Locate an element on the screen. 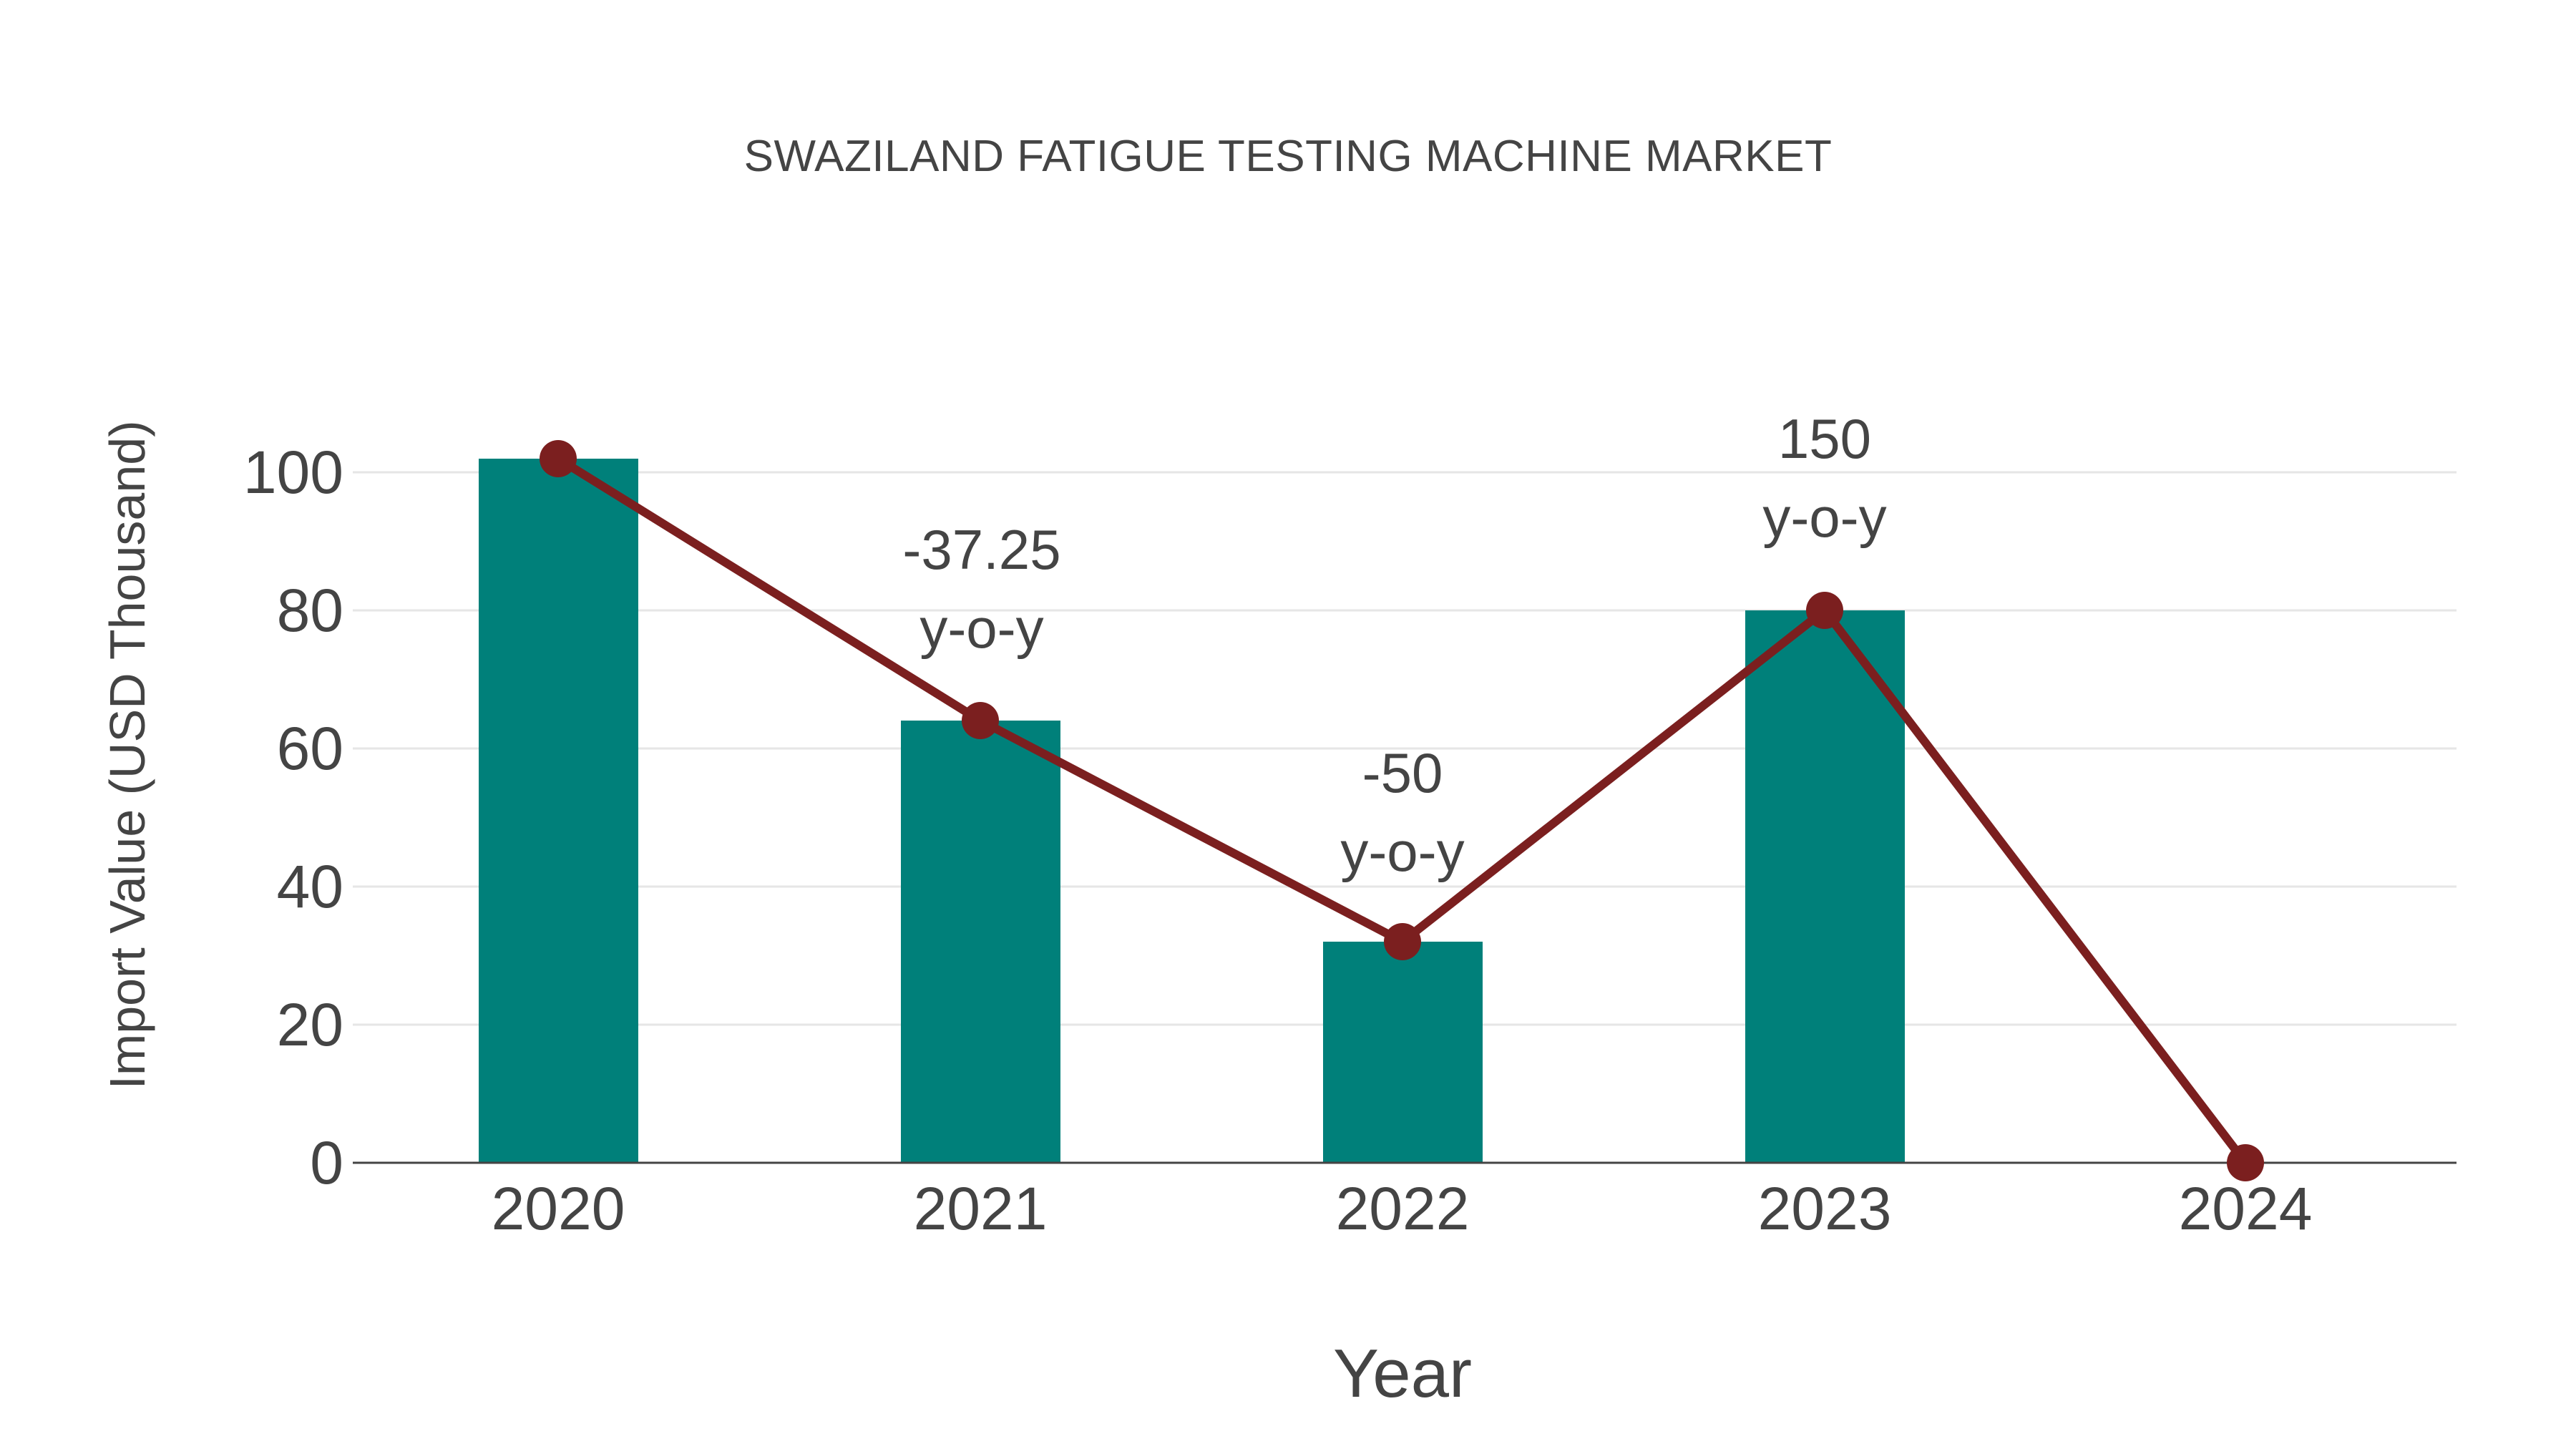  x-tick: 2020 is located at coordinates (558, 1208).